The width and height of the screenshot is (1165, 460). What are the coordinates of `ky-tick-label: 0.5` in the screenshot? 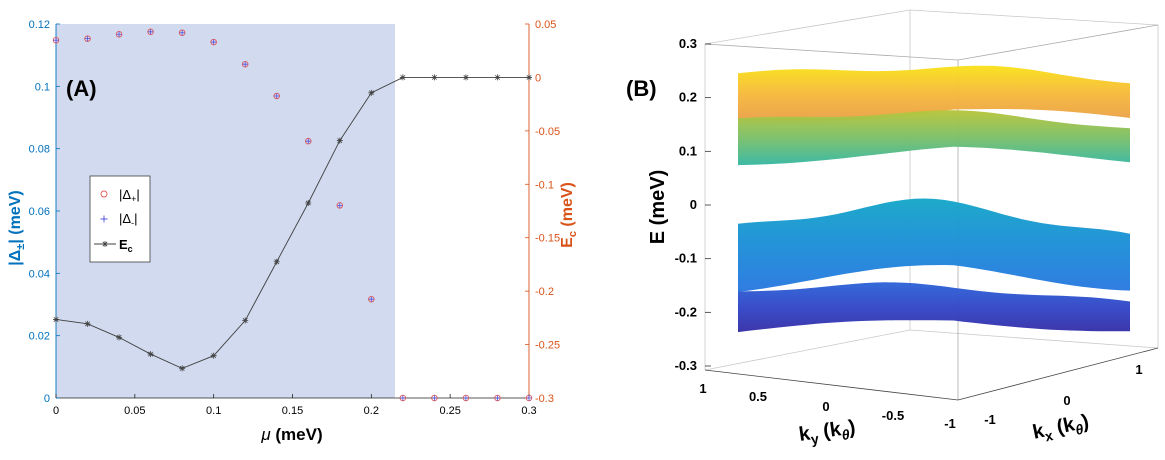 It's located at (758, 396).